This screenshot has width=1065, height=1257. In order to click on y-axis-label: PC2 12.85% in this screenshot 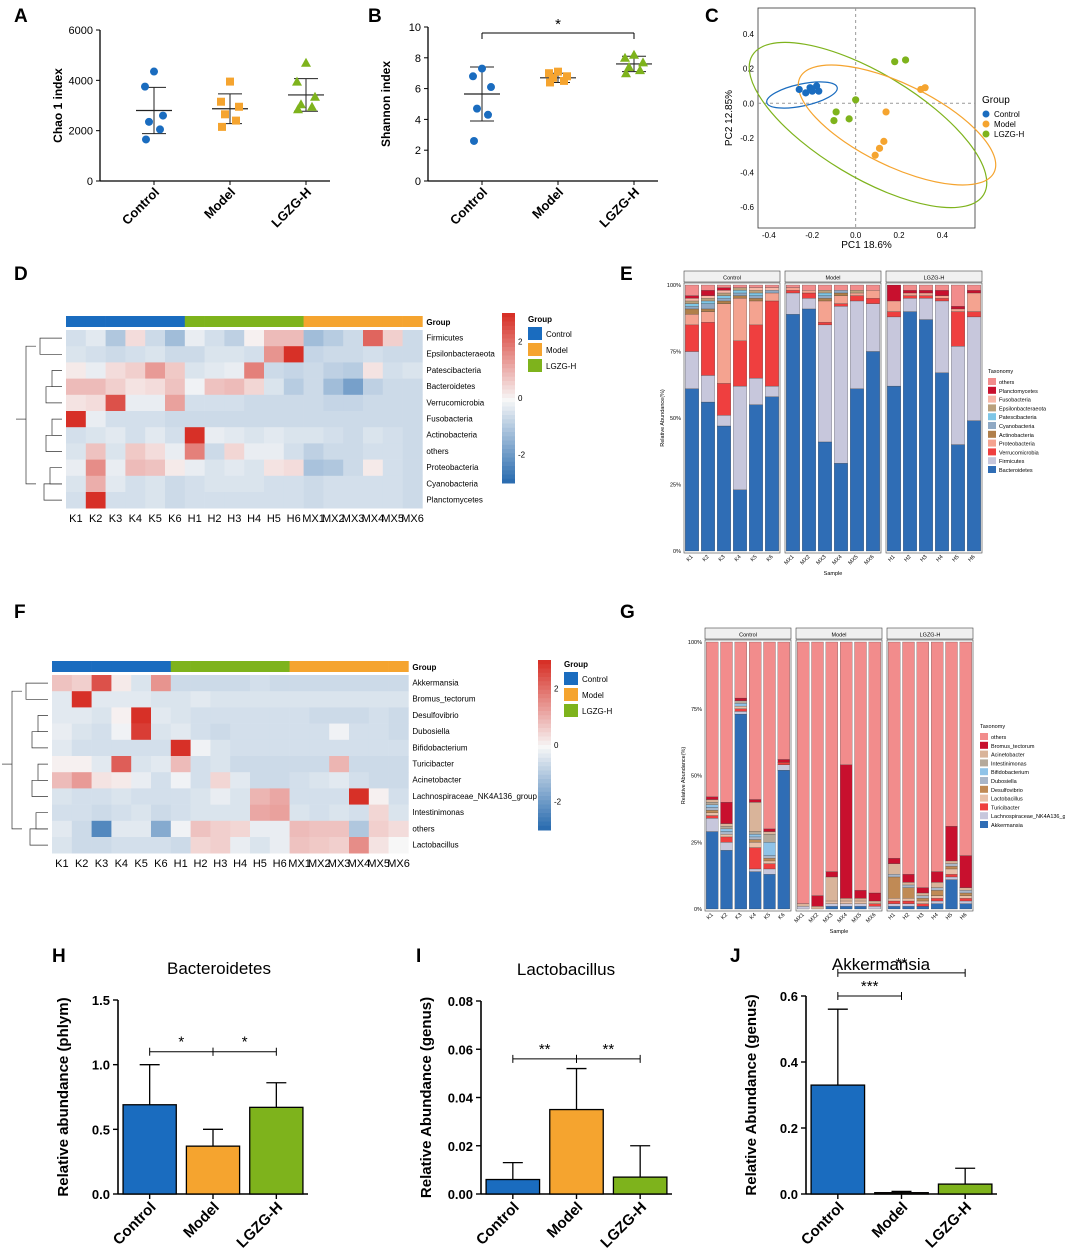, I will do `click(729, 118)`.